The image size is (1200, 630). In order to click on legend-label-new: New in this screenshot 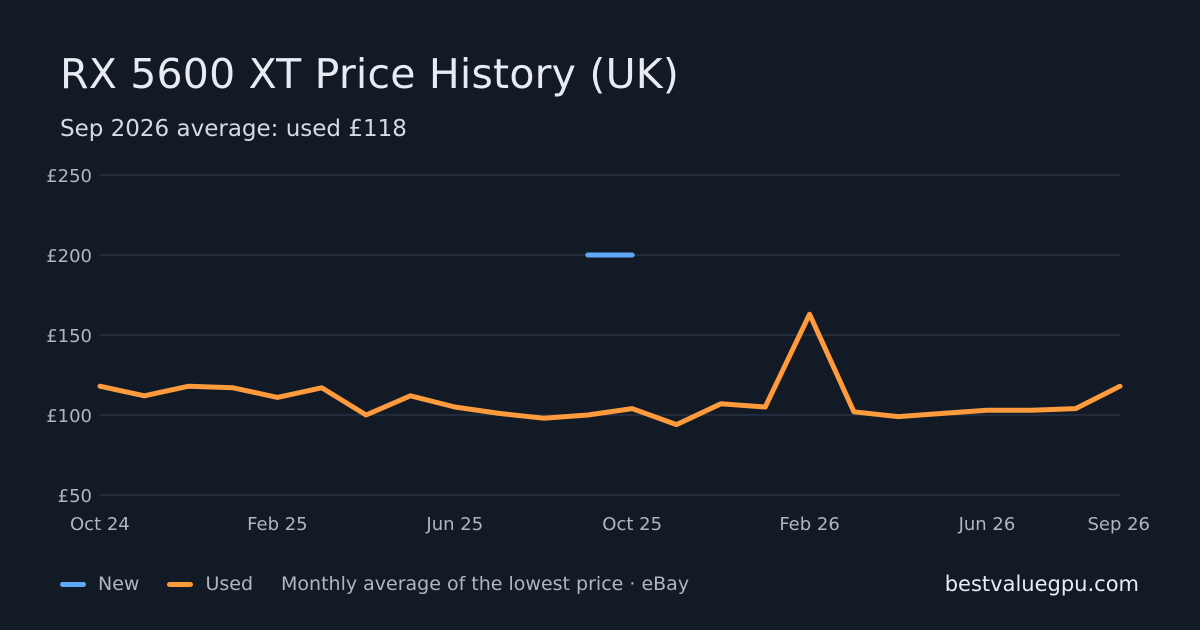, I will do `click(119, 584)`.